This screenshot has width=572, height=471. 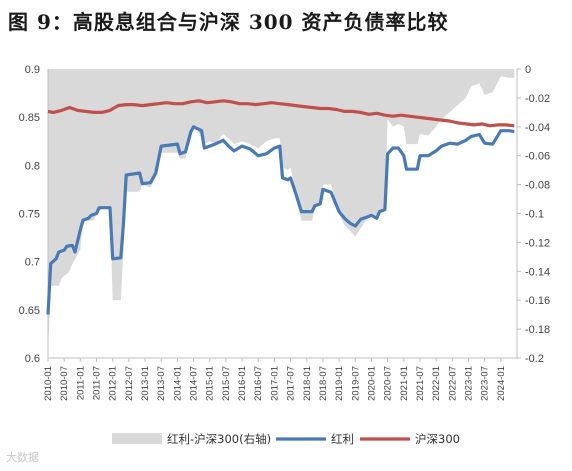 I want to click on y-left-tick-label: 0.7, so click(x=32, y=263).